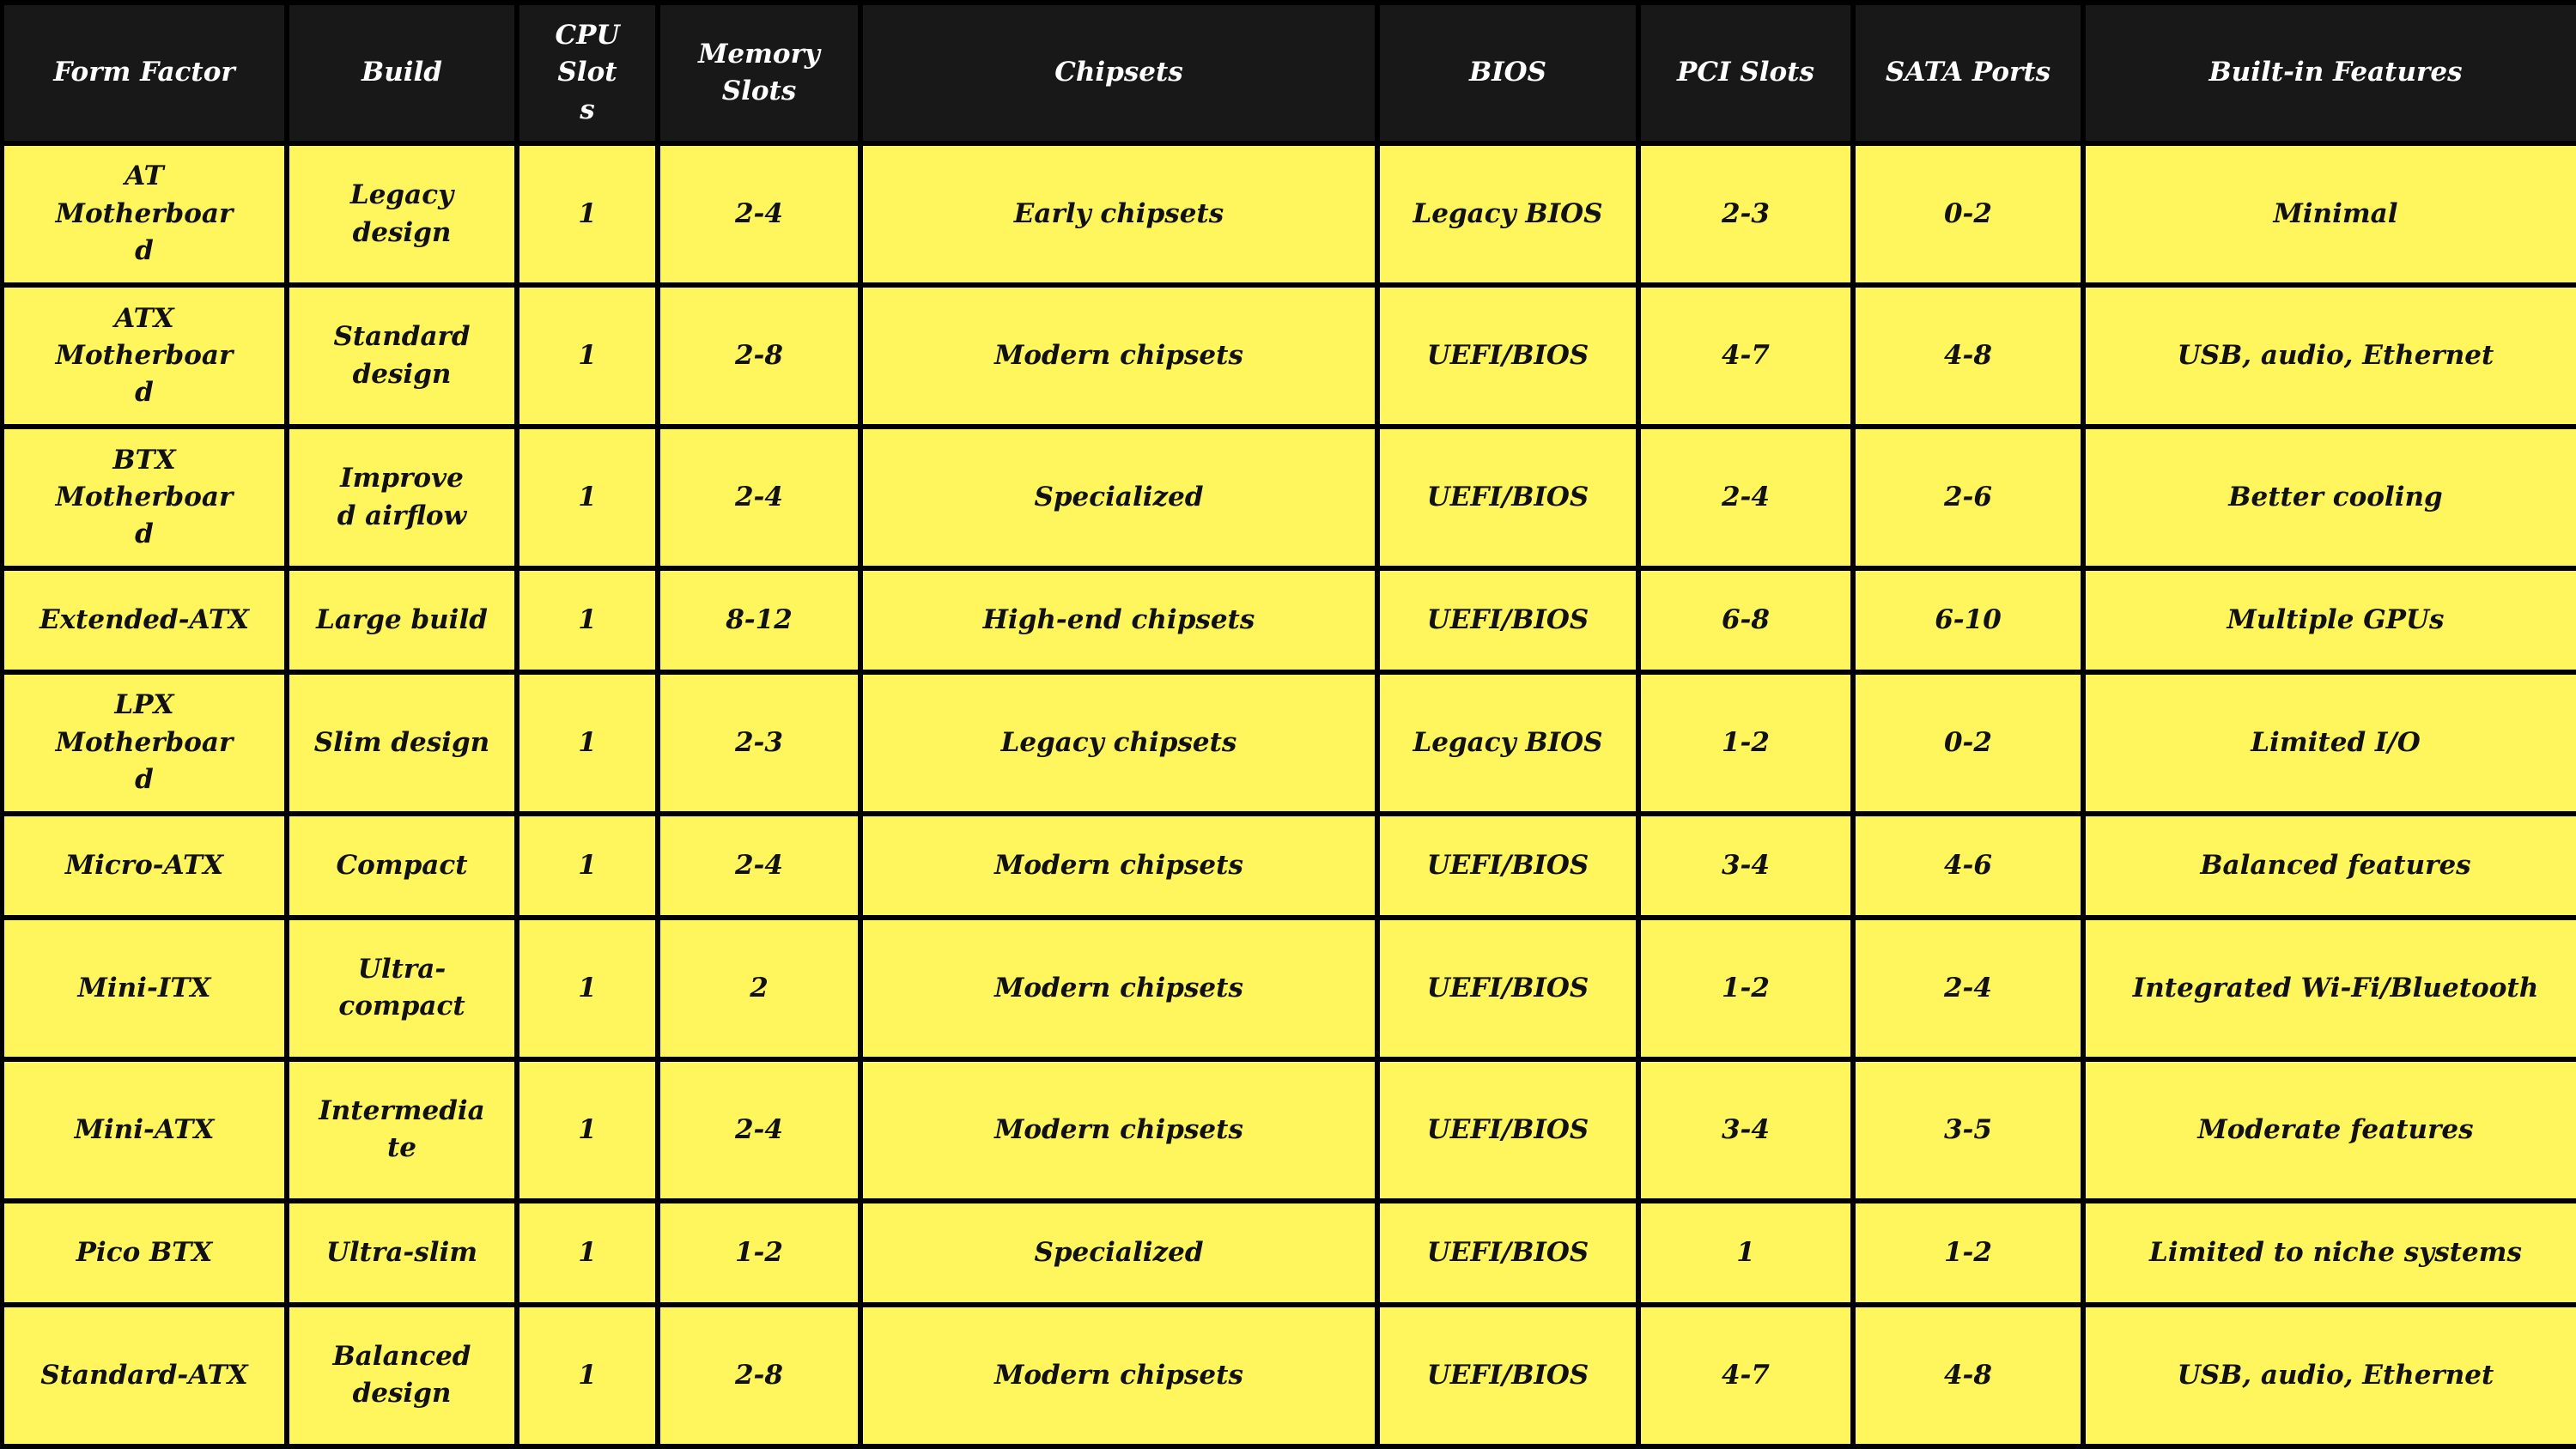 This screenshot has height=1449, width=2576. What do you see at coordinates (1119, 73) in the screenshot?
I see `header-chipsets: Chipsets` at bounding box center [1119, 73].